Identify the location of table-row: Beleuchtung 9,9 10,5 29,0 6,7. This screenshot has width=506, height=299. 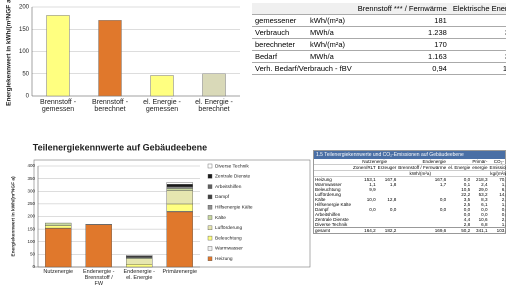
(410, 189).